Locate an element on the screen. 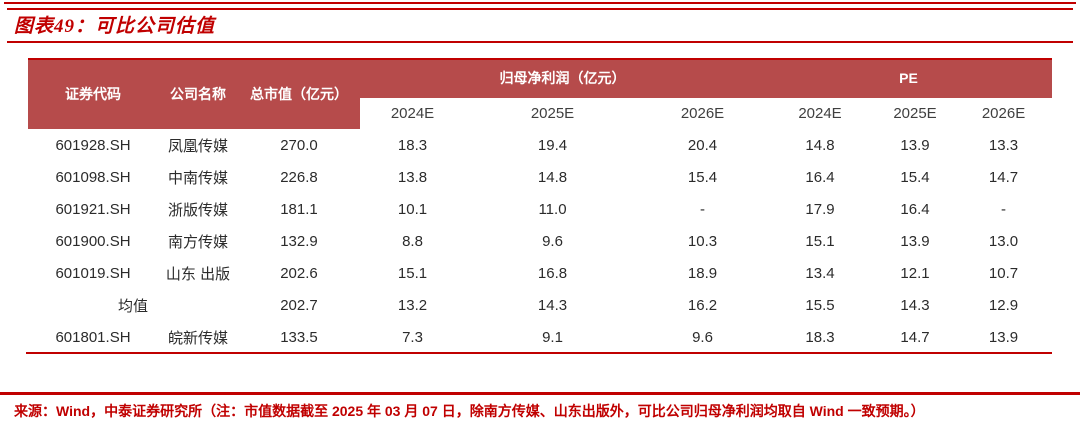 Image resolution: width=1080 pixels, height=430 pixels. header-sub-row: 2024E 2025E 2026E 2024E 2025E 2026E is located at coordinates (540, 113).